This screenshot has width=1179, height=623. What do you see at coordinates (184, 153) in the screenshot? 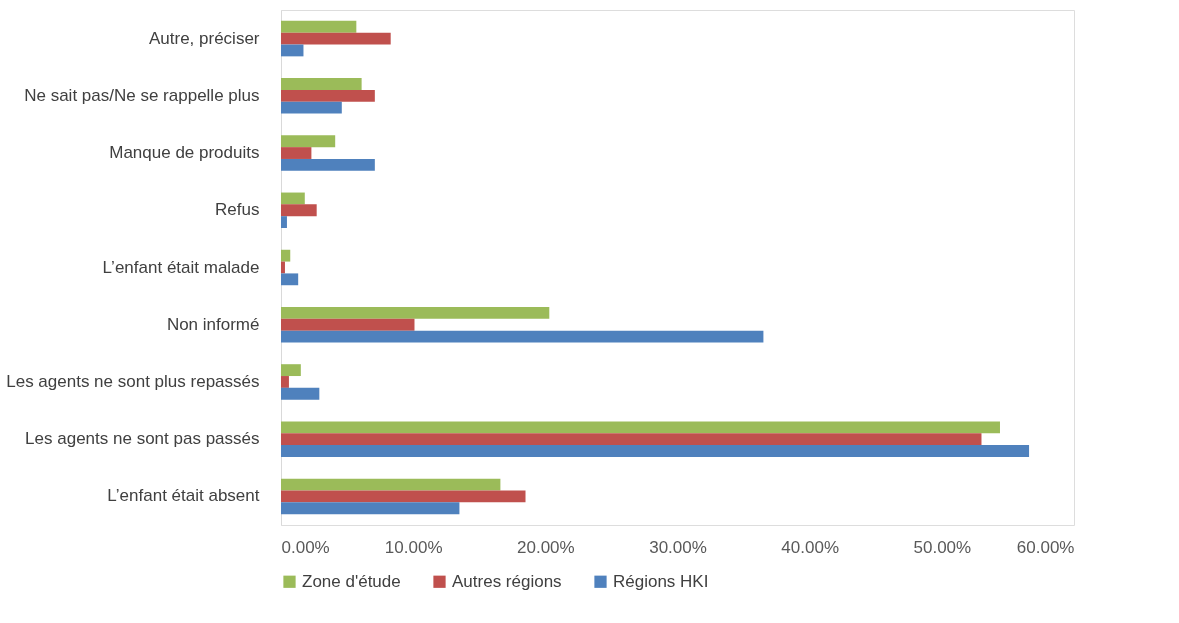
I see `y-tick-label: Manque de produits` at bounding box center [184, 153].